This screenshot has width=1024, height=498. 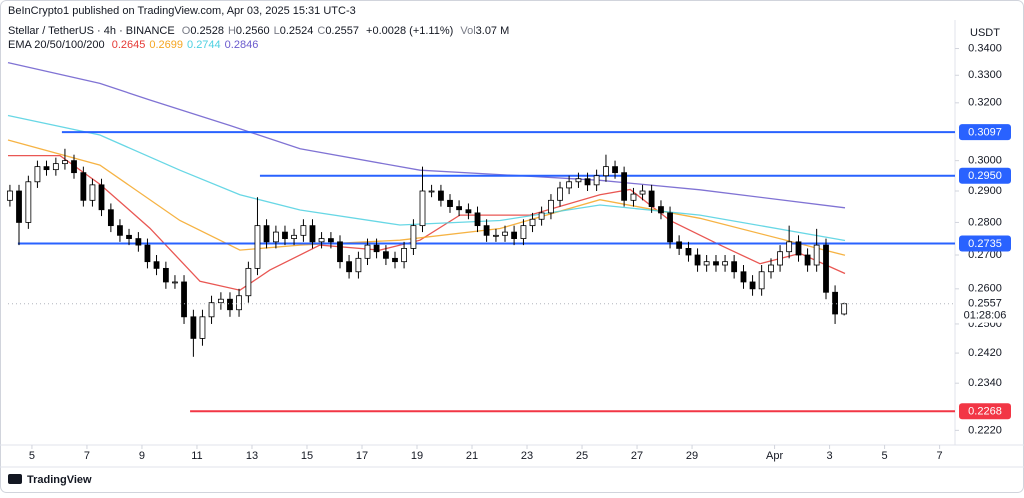 What do you see at coordinates (142, 456) in the screenshot?
I see `x-tick-label: 9` at bounding box center [142, 456].